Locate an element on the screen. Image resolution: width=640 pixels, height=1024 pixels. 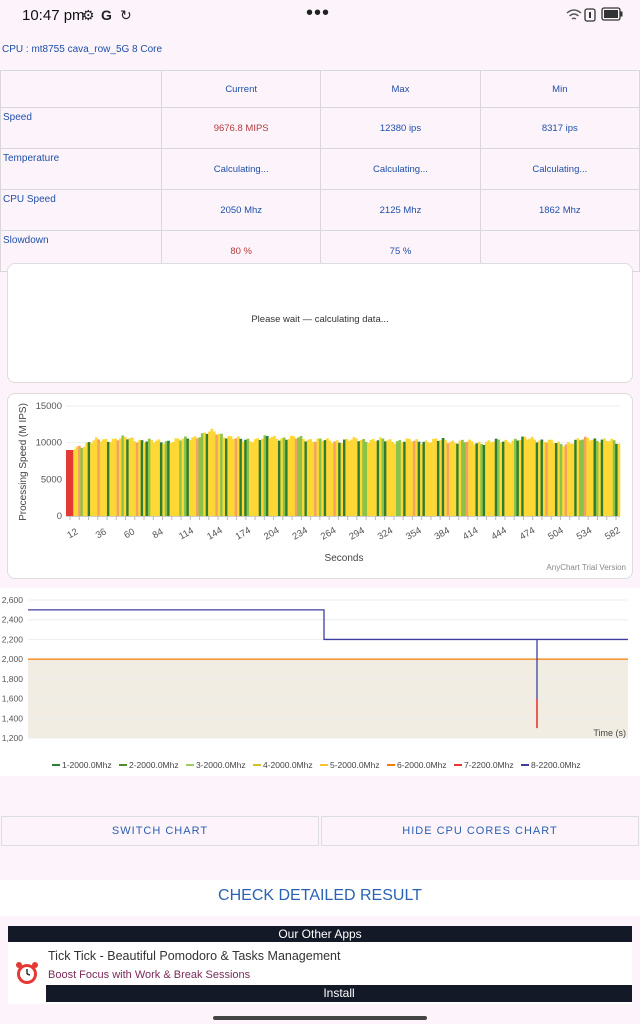
ad-subtitle: Boost Focus with Work & Break Sessions is located at coordinates (149, 975).